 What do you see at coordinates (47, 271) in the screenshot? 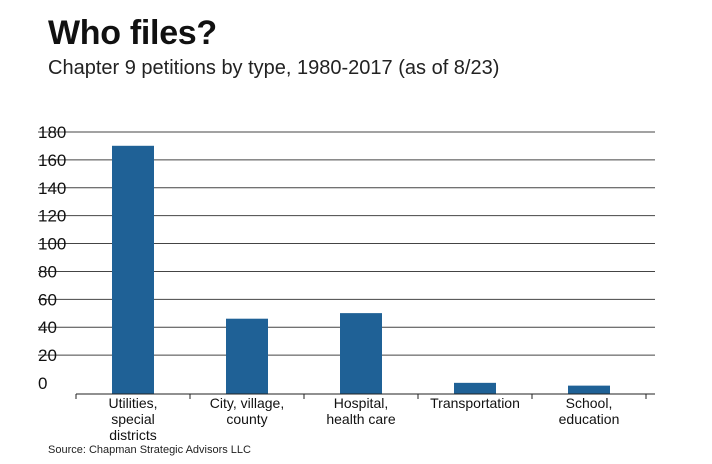
I see `y-tick-label: 80` at bounding box center [47, 271].